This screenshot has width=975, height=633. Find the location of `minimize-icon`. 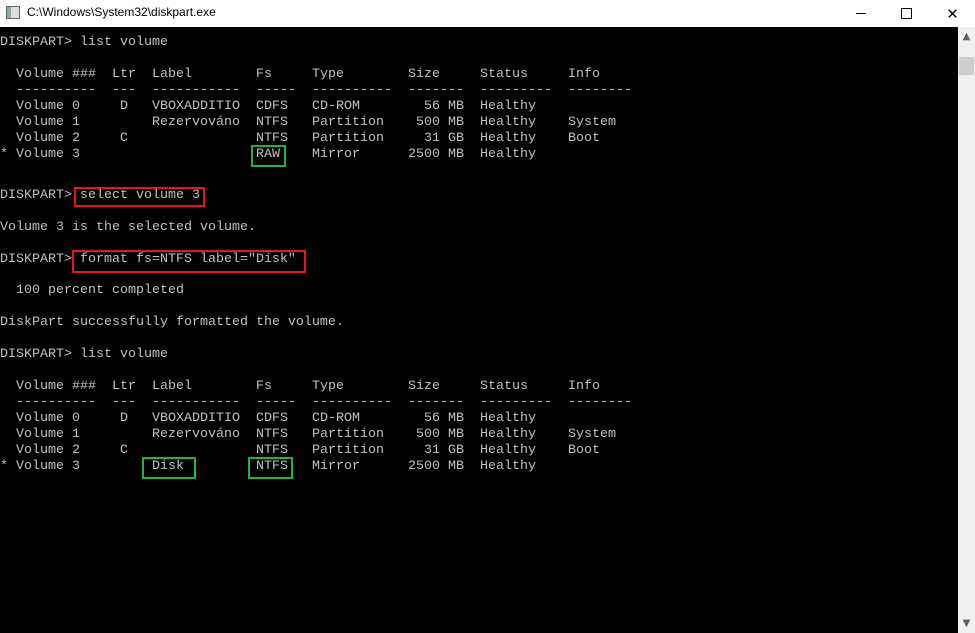

minimize-icon is located at coordinates (860, 13).